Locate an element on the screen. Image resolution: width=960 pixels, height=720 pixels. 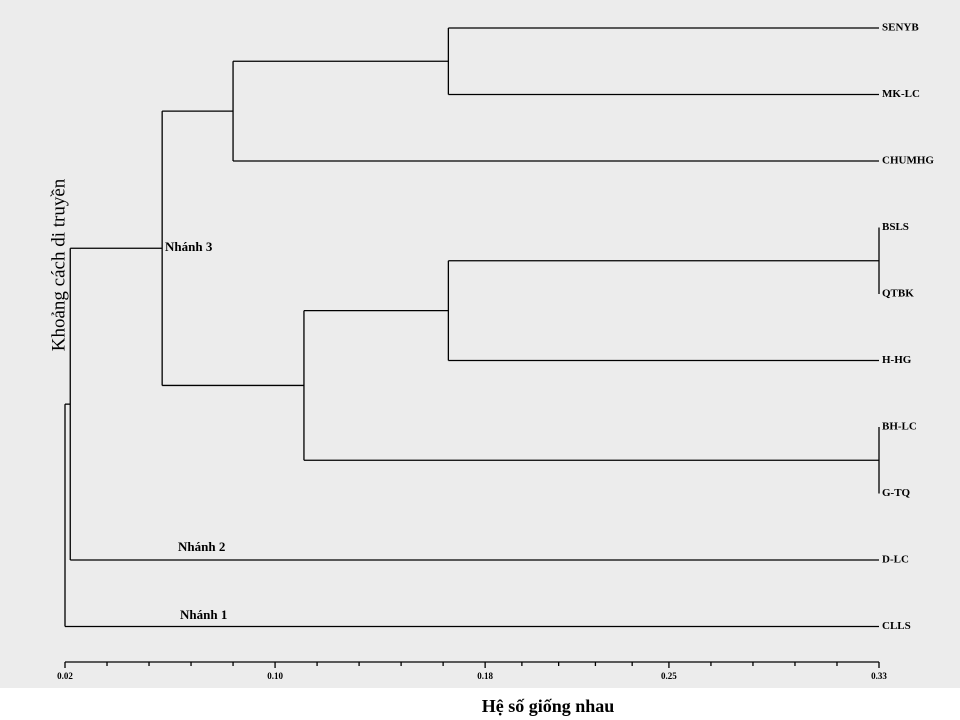
branch-label: Nhánh 3 is located at coordinates (189, 246).